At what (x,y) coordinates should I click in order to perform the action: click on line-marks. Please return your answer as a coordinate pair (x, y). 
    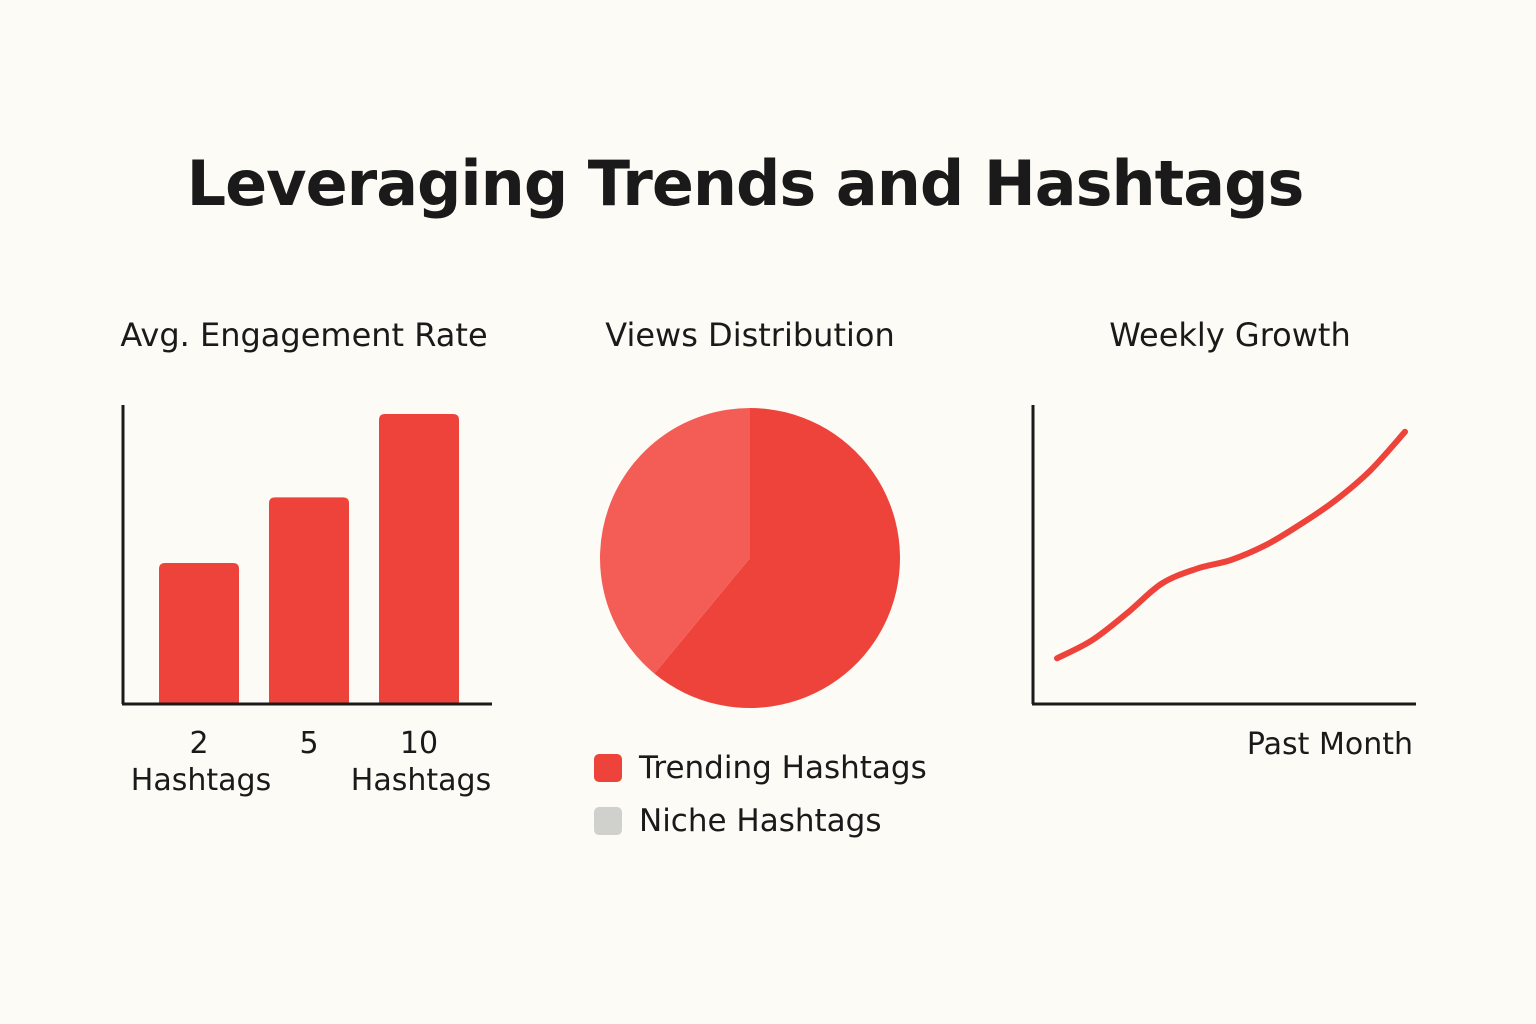
    Looking at the image, I should click on (1231, 545).